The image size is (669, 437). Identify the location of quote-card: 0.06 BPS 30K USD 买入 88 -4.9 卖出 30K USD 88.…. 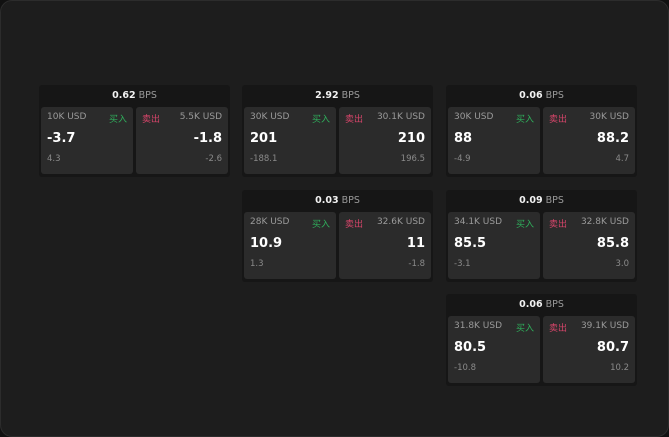
(541, 131).